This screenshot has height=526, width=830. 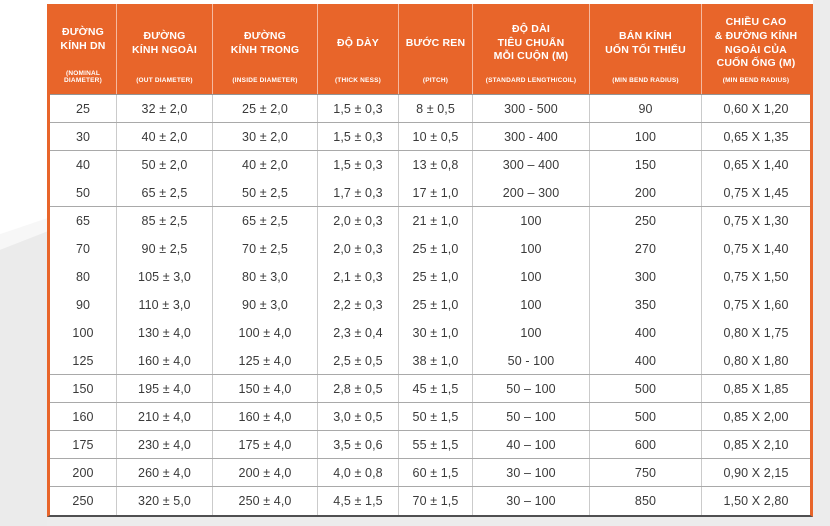 I want to click on col-header-pitch: BƯỚC REN (PITCH), so click(x=436, y=49).